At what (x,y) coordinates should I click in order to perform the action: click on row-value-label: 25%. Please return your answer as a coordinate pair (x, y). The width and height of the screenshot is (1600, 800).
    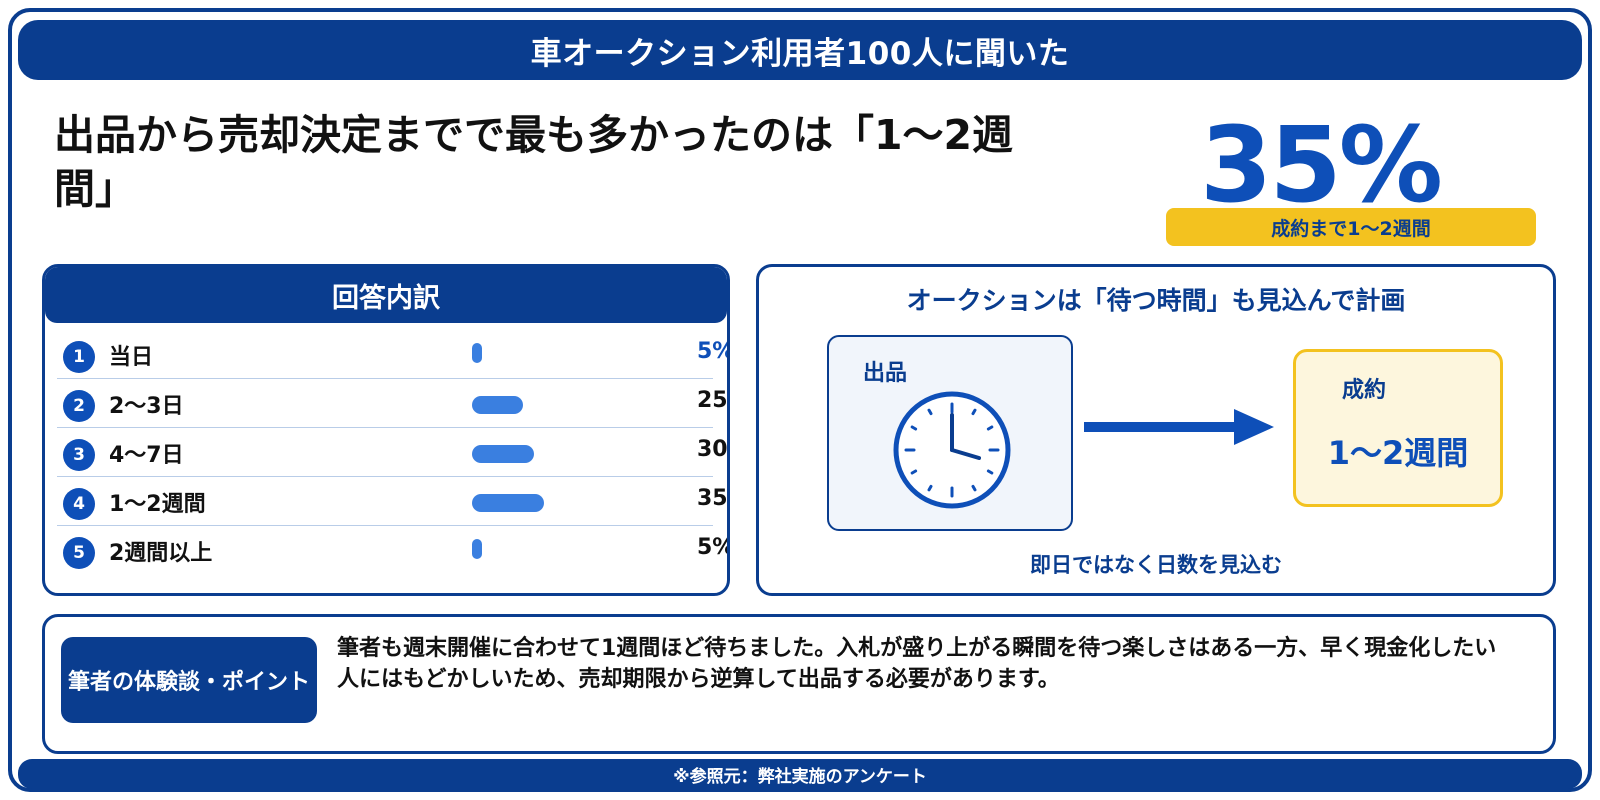
    Looking at the image, I should click on (712, 400).